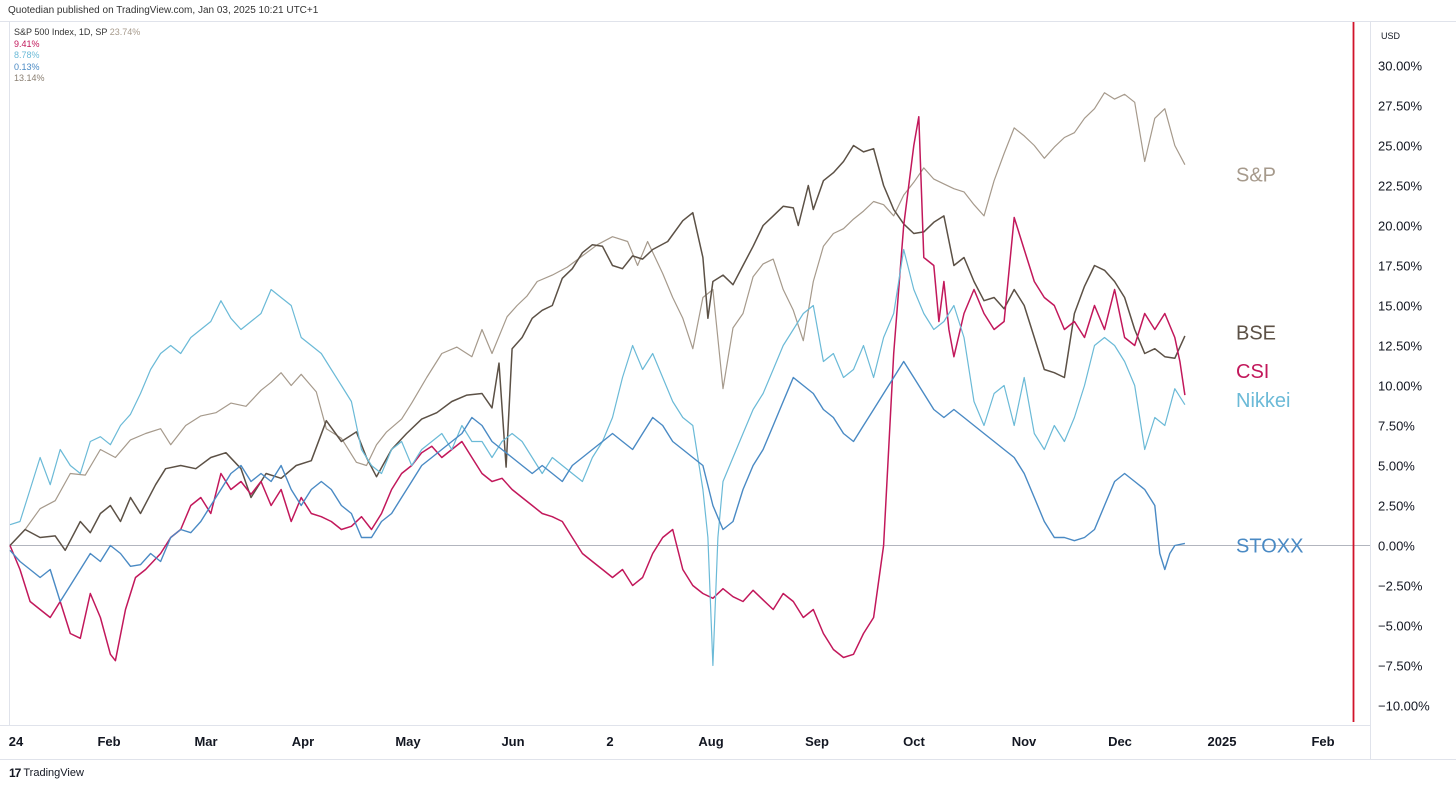 Image resolution: width=1456 pixels, height=787 pixels. Describe the element at coordinates (1222, 741) in the screenshot. I see `x-tick-label: 2025` at that location.